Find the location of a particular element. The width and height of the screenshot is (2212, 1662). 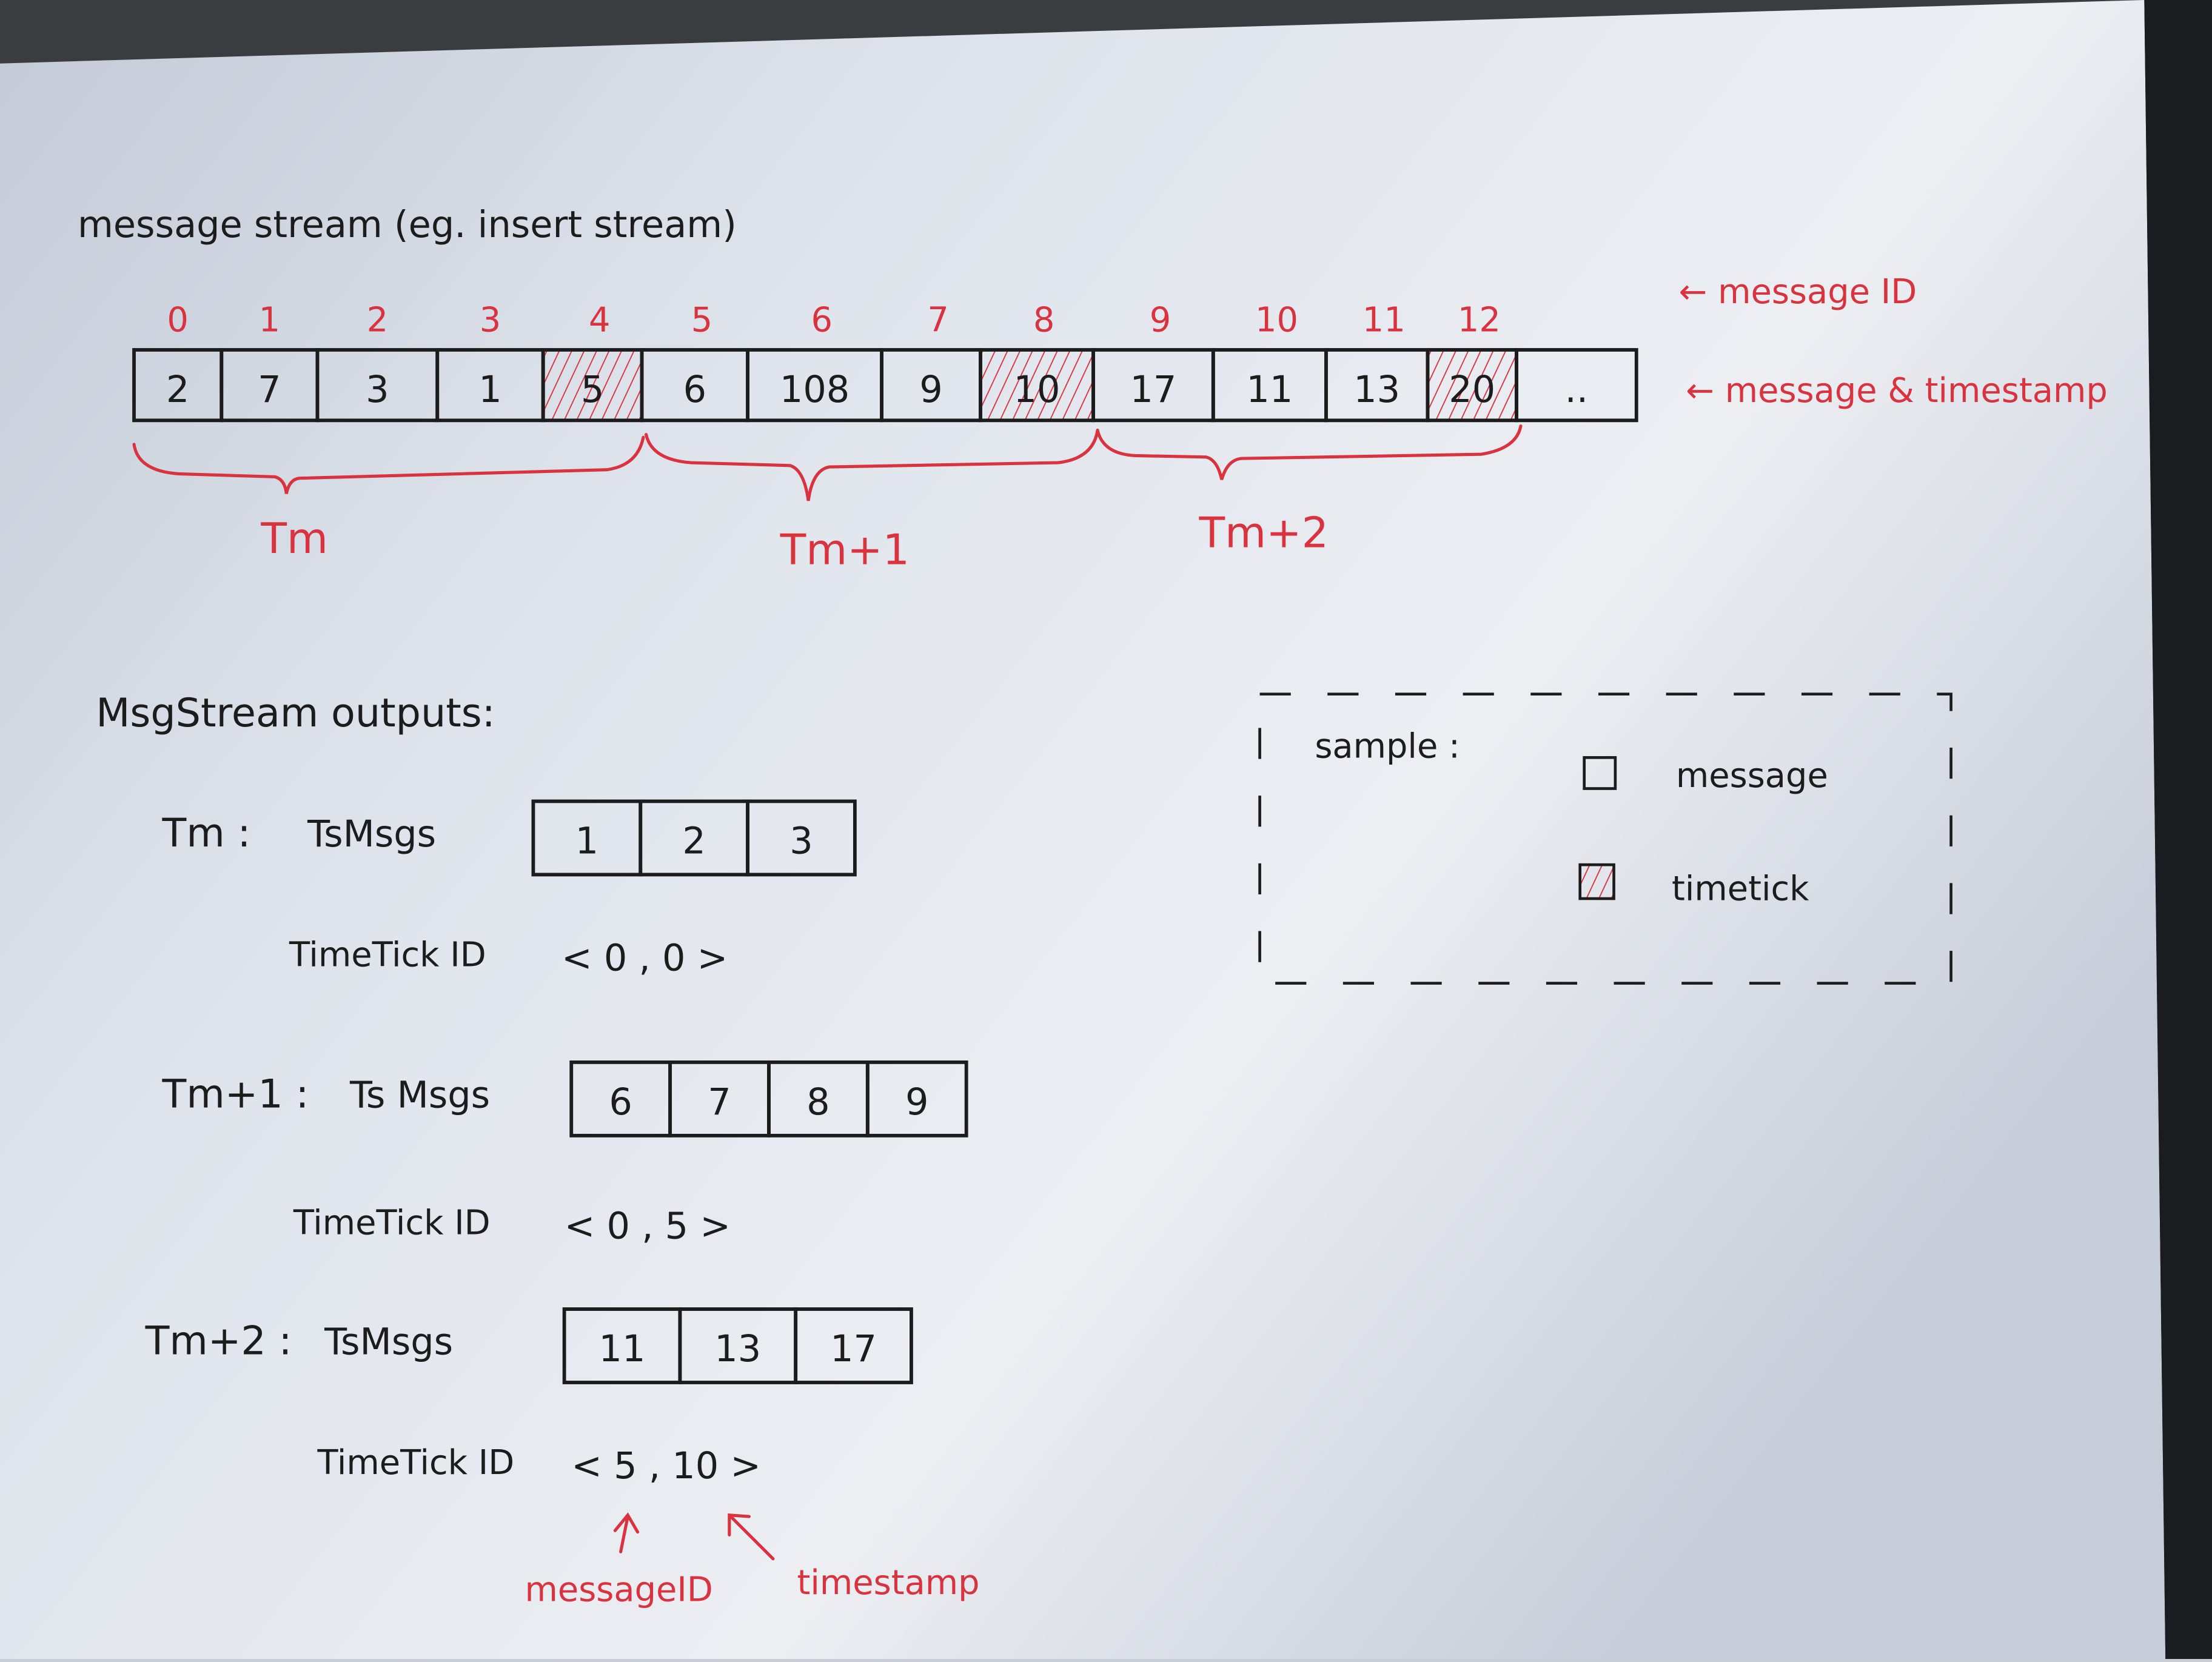

brace-tm1 is located at coordinates (871, 465).